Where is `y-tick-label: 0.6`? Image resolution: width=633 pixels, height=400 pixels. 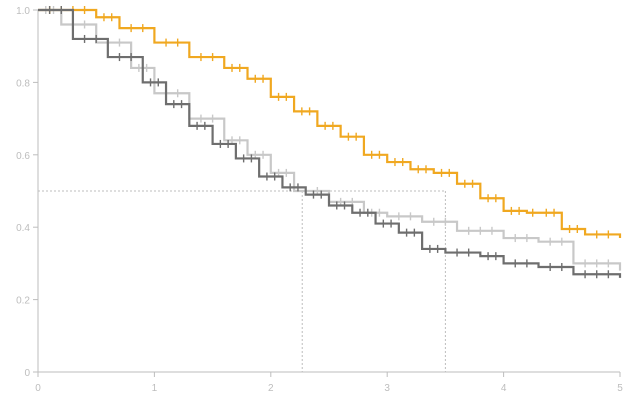
y-tick-label: 0.6 is located at coordinates (23, 156).